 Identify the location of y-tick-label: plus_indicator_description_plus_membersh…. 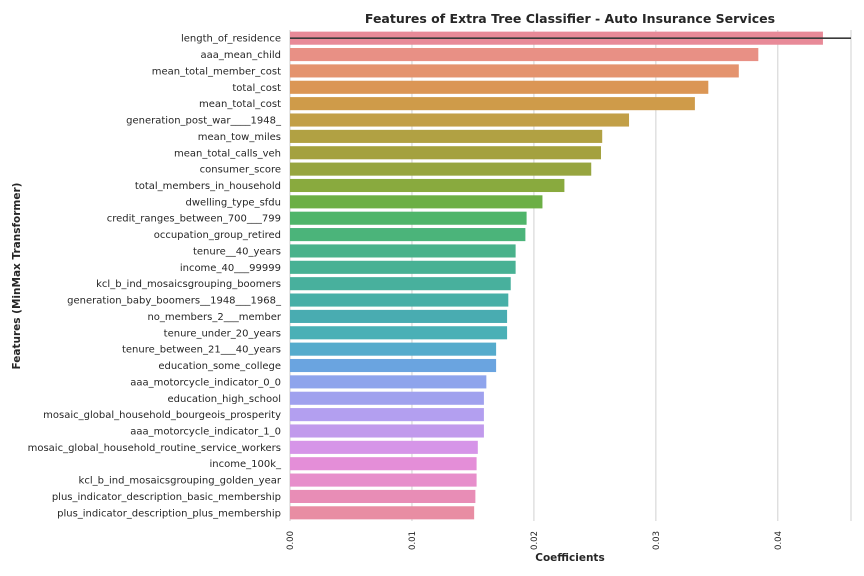
(169, 513).